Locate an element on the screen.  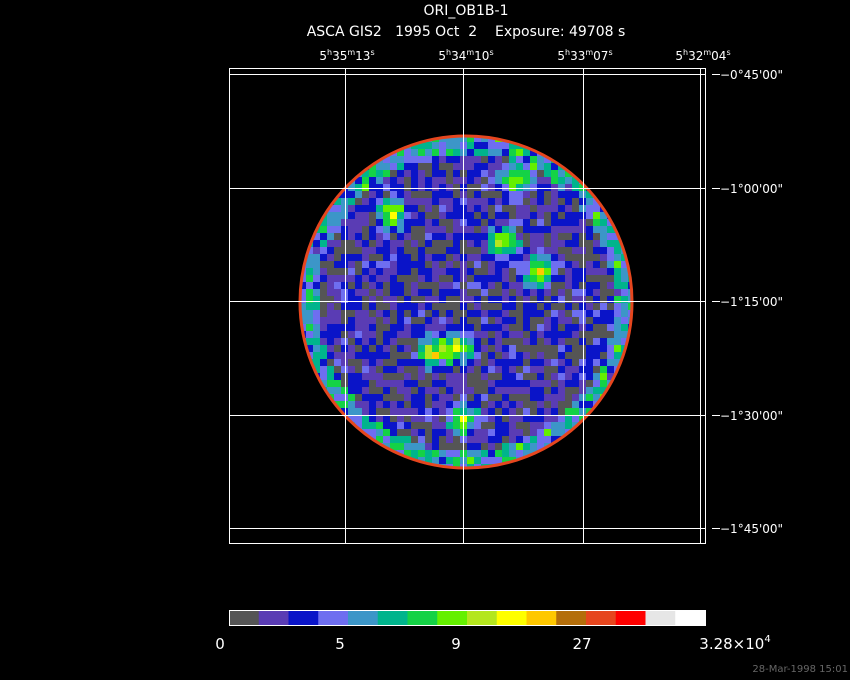
ra-value: 04 is located at coordinates (718, 56).